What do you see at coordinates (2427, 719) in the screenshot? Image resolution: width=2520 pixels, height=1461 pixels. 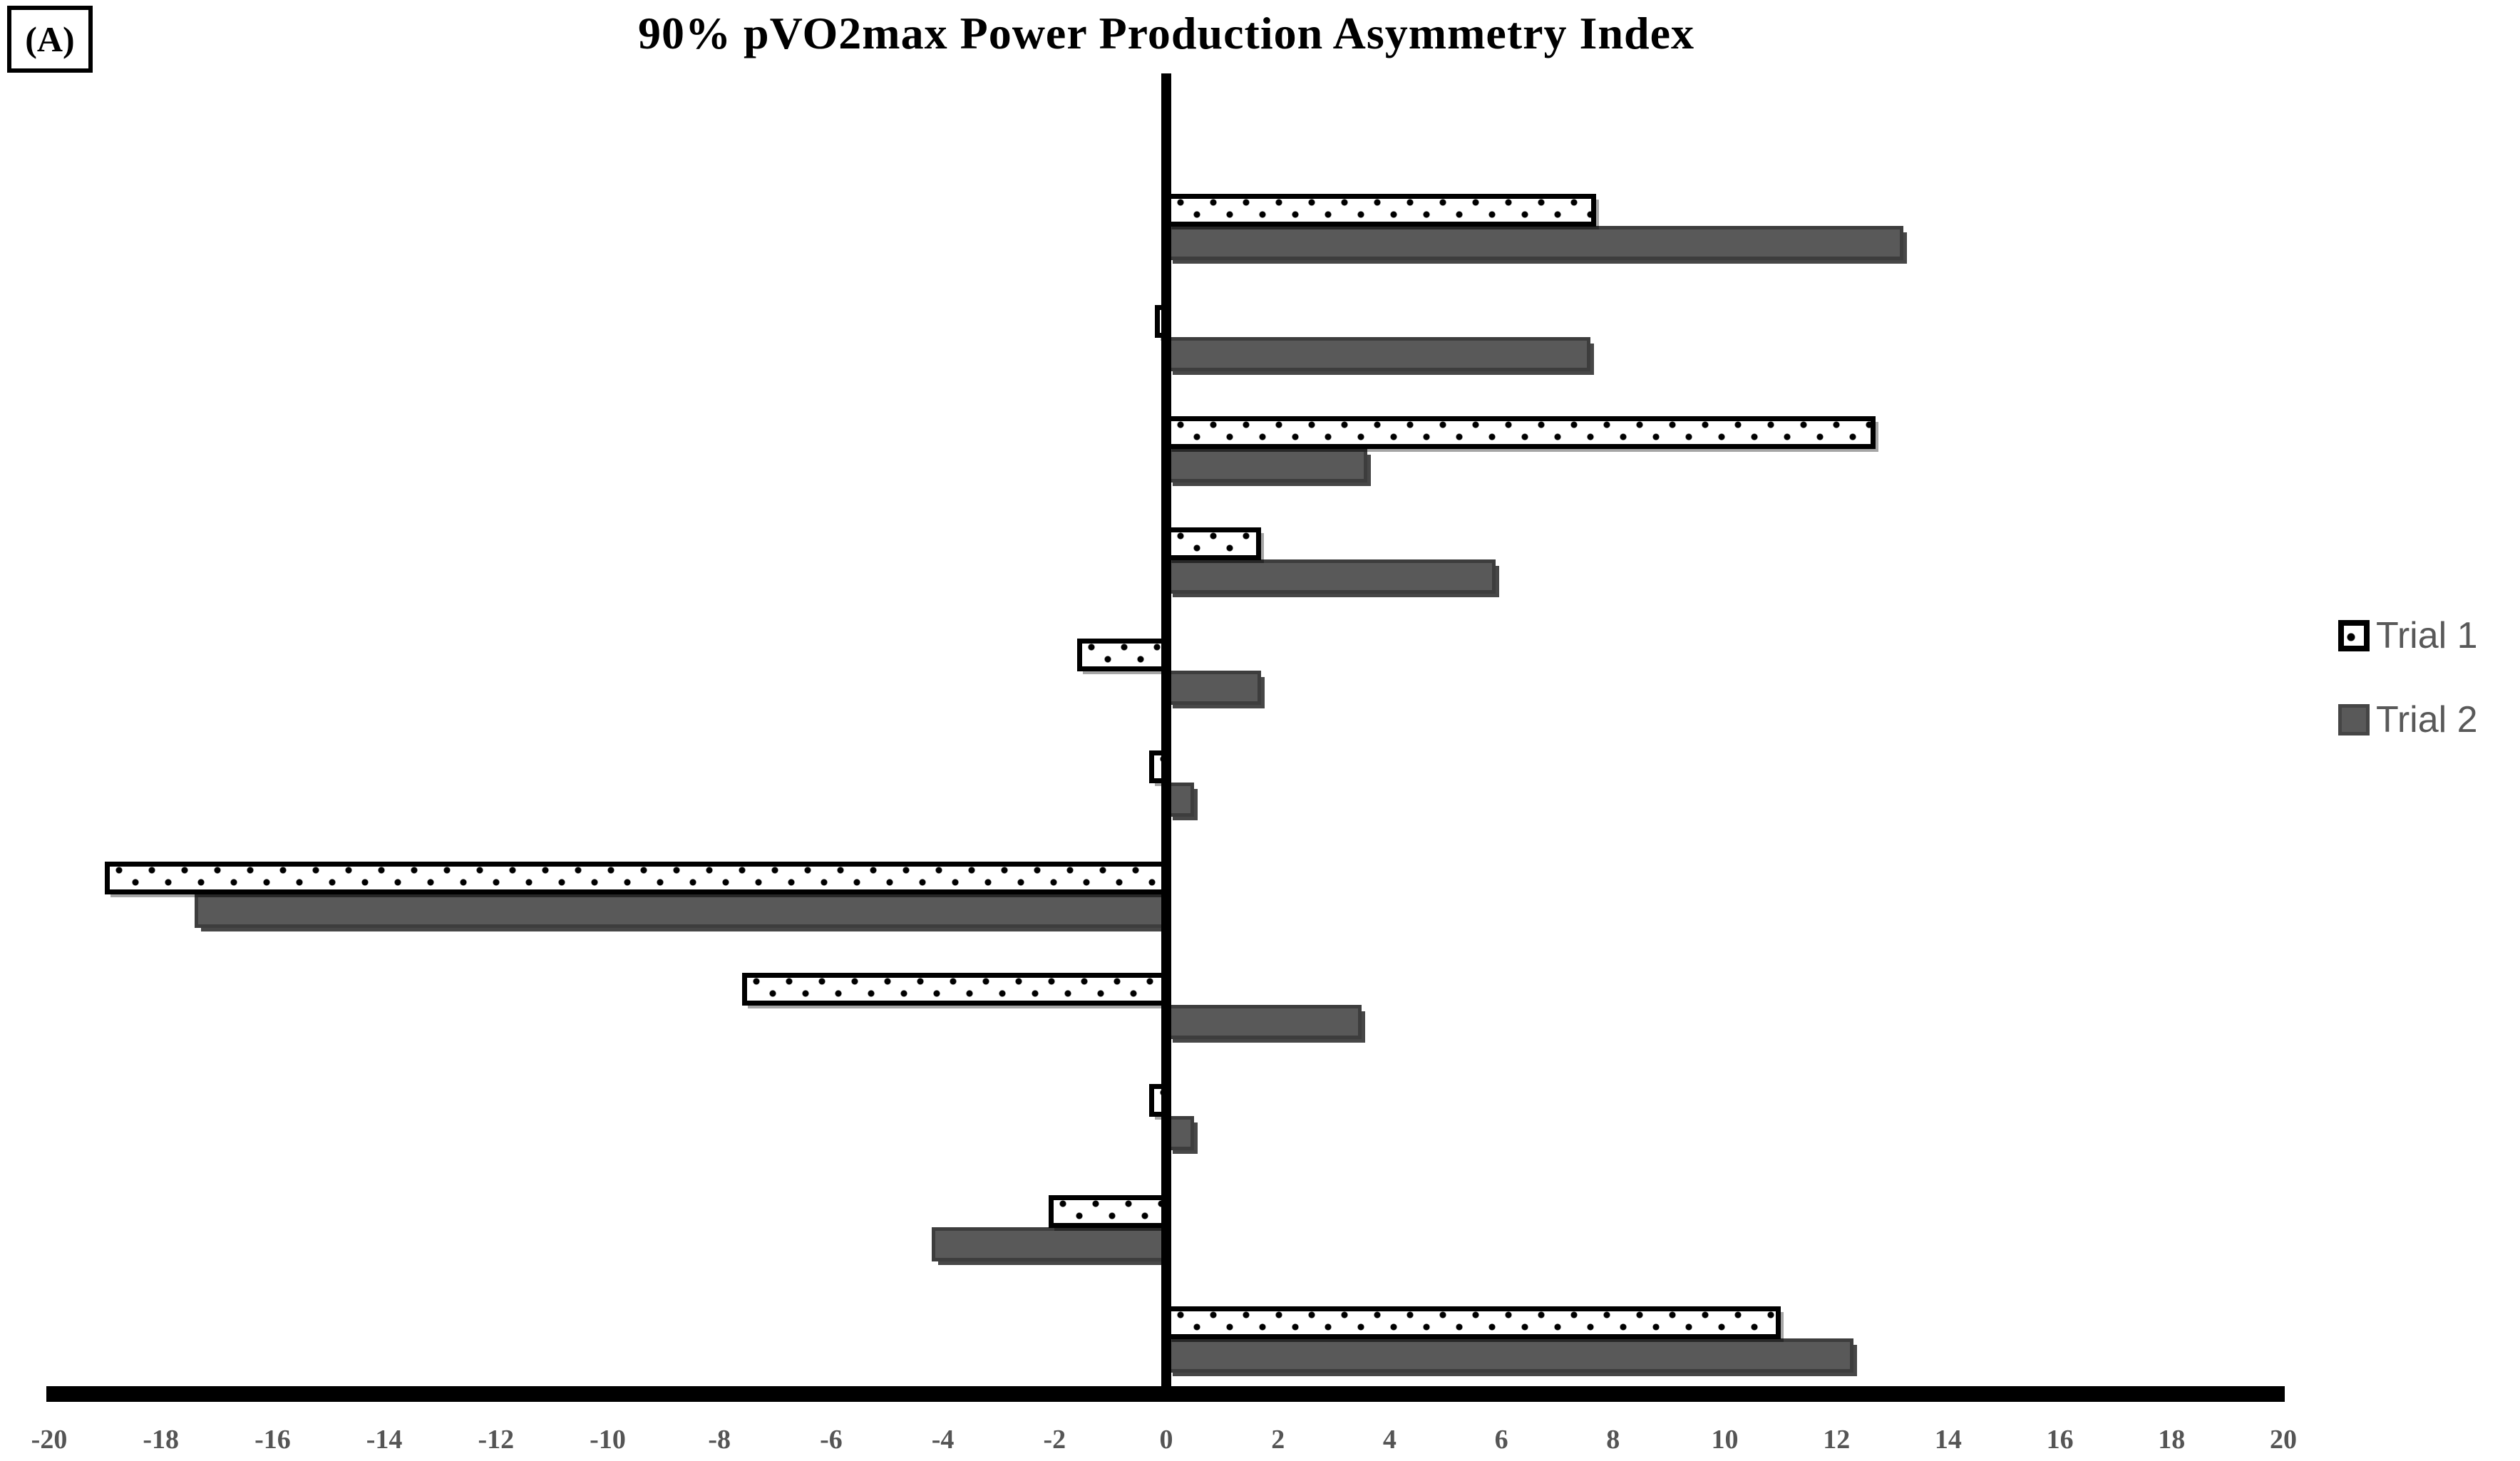 I see `legend-label-trial2: Trial 2` at bounding box center [2427, 719].